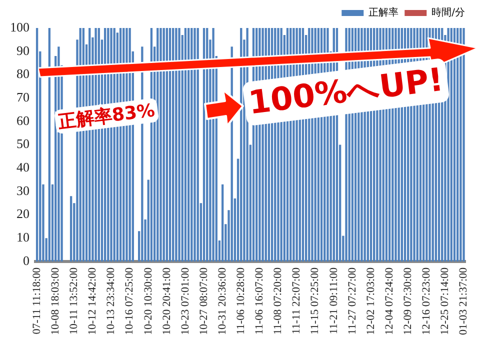 This screenshot has height=341, width=483. What do you see at coordinates (55, 301) in the screenshot?
I see `x-tick-label: 10-08 18:03:00` at bounding box center [55, 301].